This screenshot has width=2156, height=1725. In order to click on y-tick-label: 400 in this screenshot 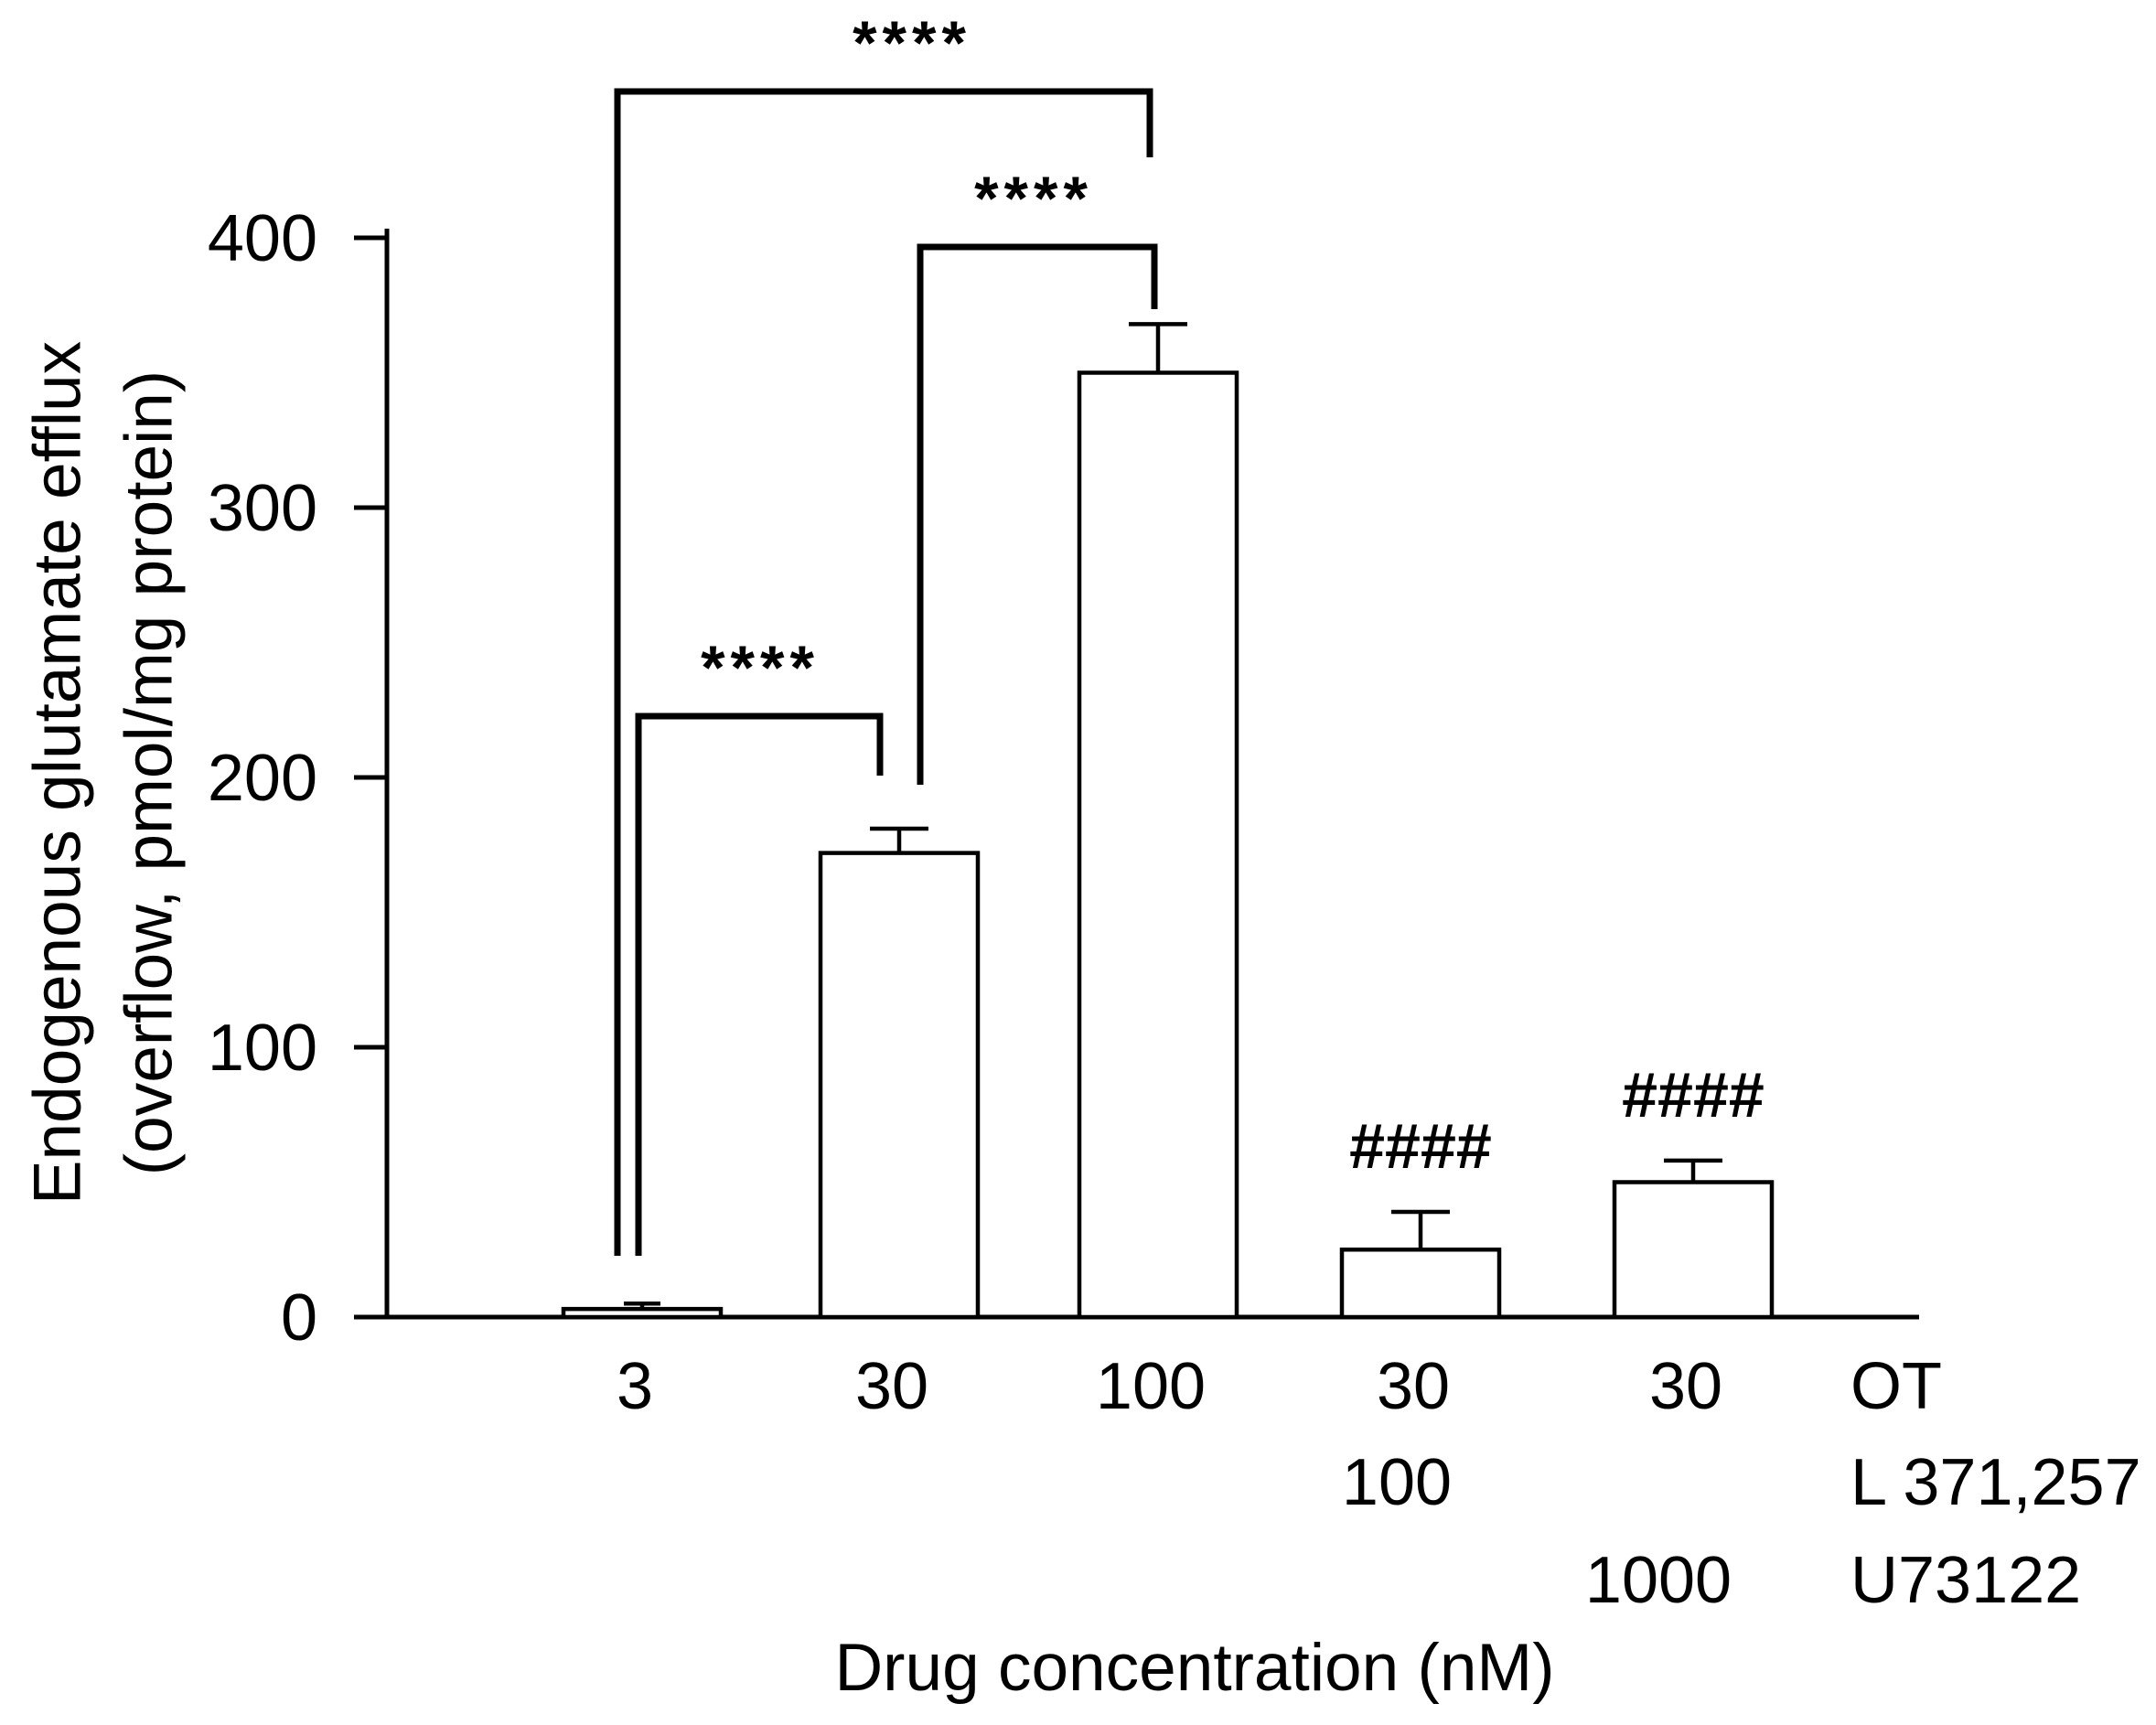, I will do `click(262, 238)`.